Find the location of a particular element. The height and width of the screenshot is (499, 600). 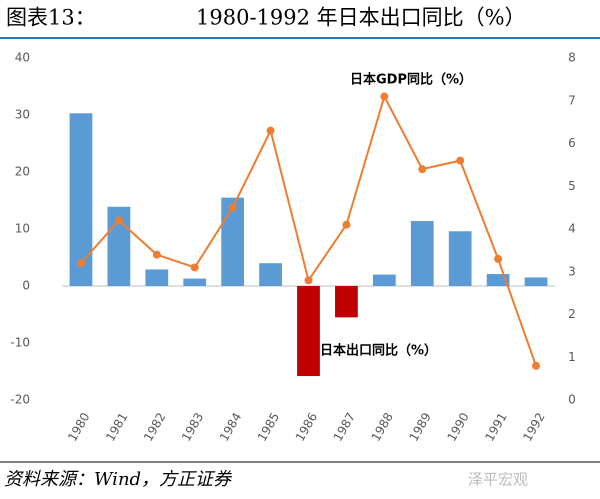

x-tick-label: 1987 is located at coordinates (344, 426).